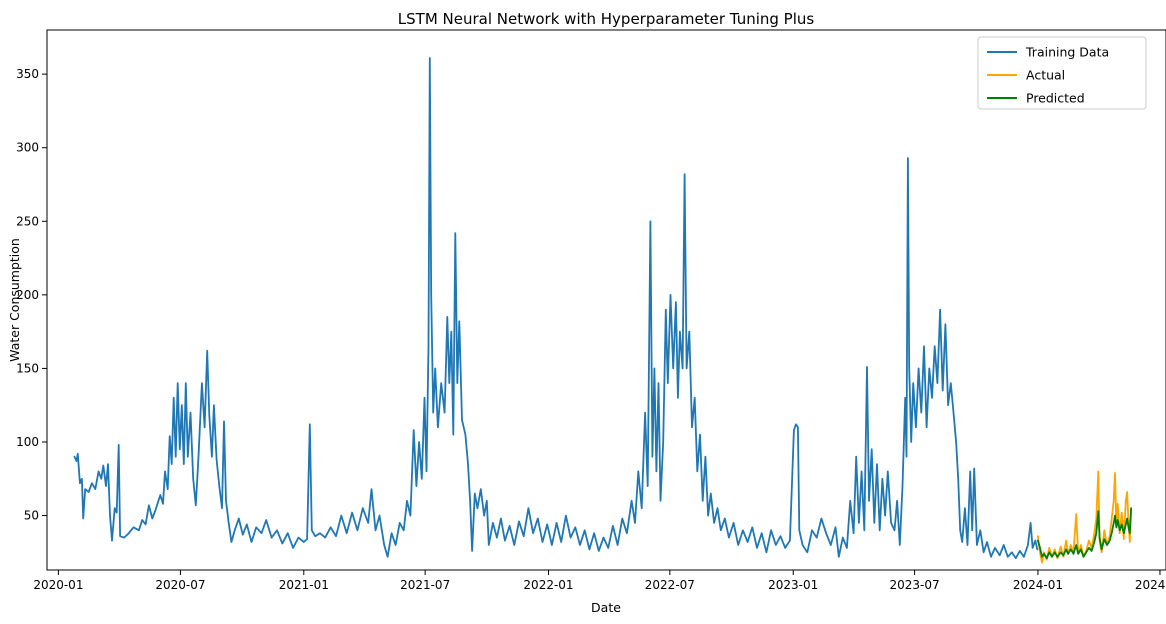 This screenshot has width=1166, height=624. Describe the element at coordinates (180, 585) in the screenshot. I see `x-tick-label: 2020-07` at that location.